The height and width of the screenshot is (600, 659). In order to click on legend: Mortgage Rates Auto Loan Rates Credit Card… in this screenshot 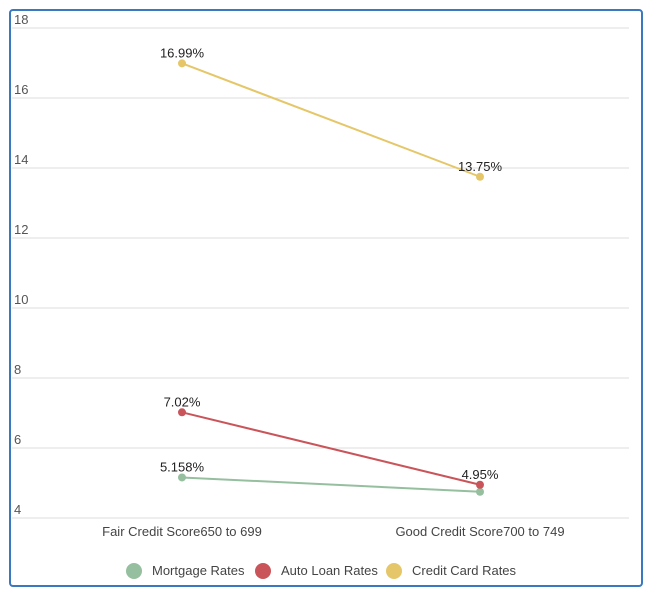, I will do `click(321, 571)`.